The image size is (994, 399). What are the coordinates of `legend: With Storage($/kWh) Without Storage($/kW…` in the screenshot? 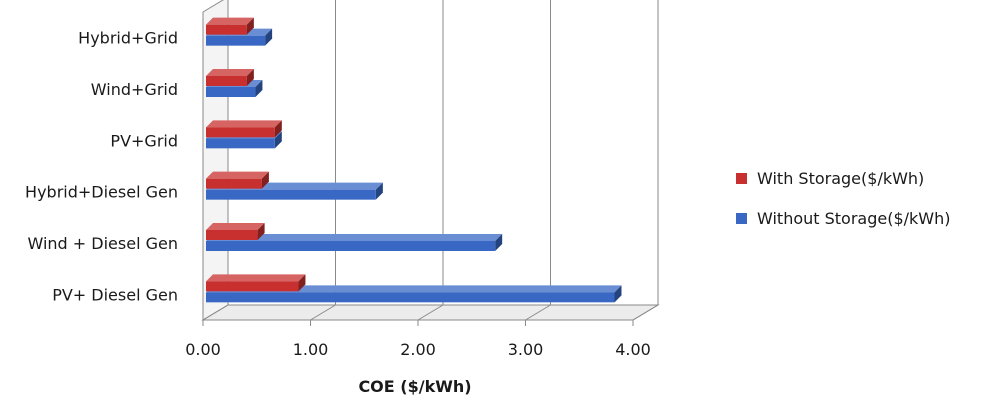 It's located at (843, 206).